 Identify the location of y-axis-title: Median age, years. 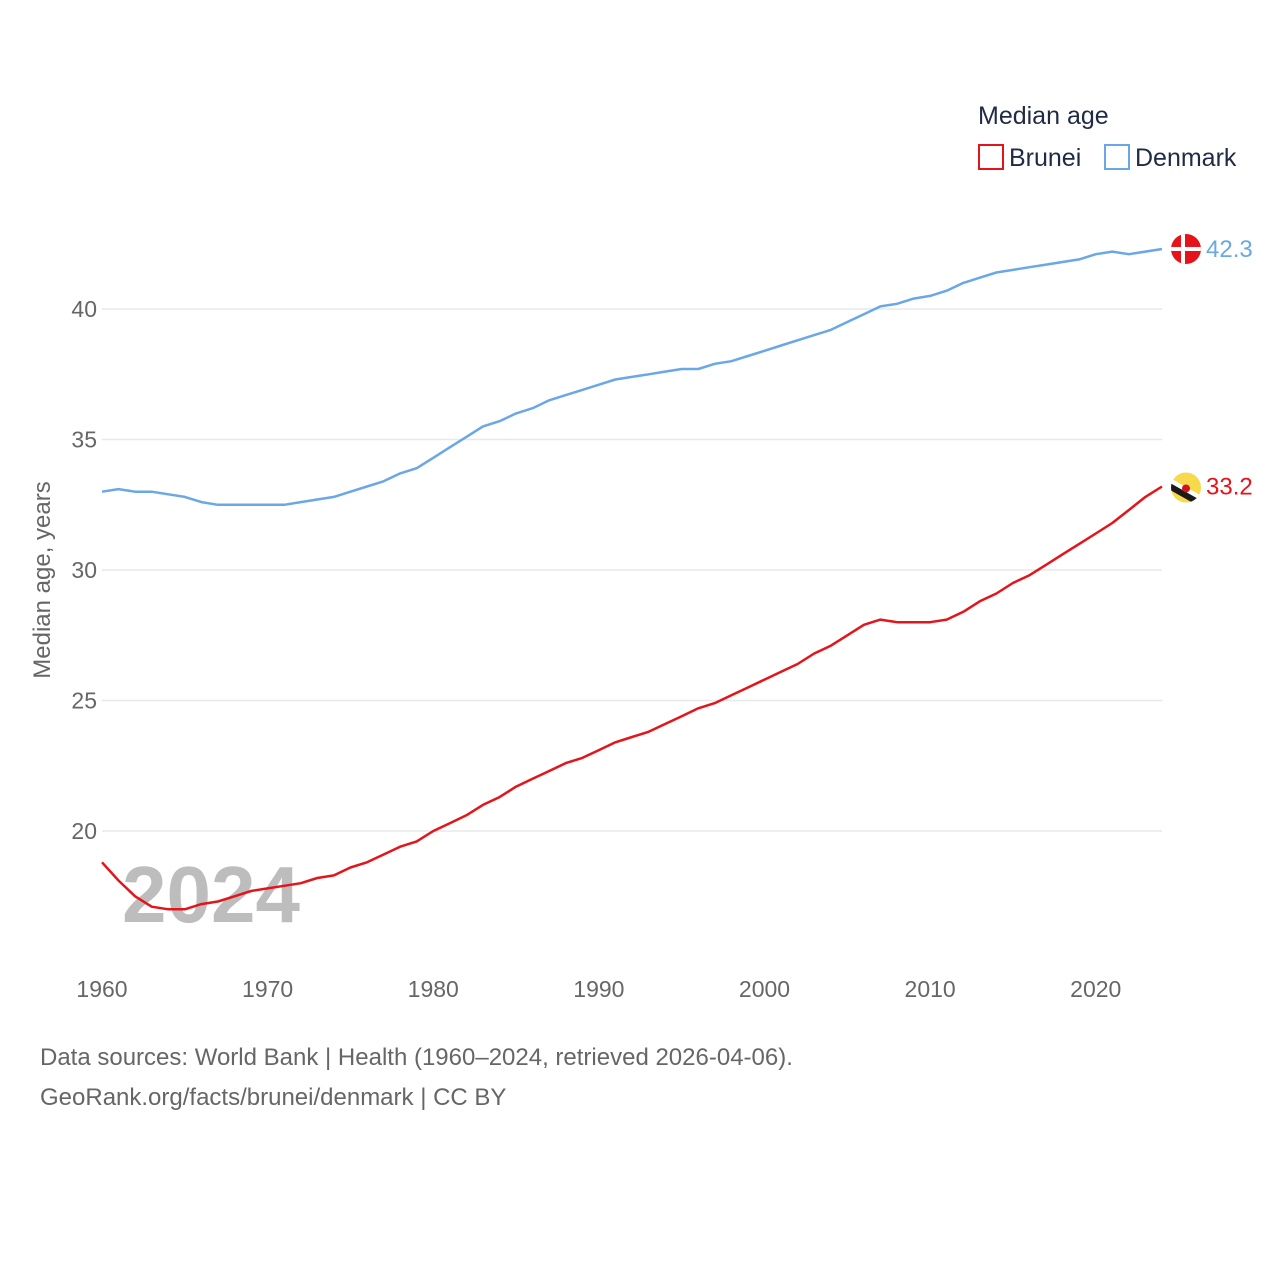
(42, 579).